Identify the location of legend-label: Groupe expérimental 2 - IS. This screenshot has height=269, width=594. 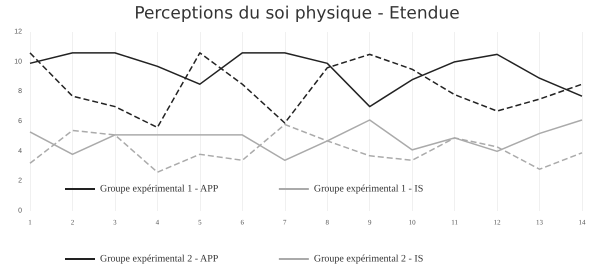
(369, 259).